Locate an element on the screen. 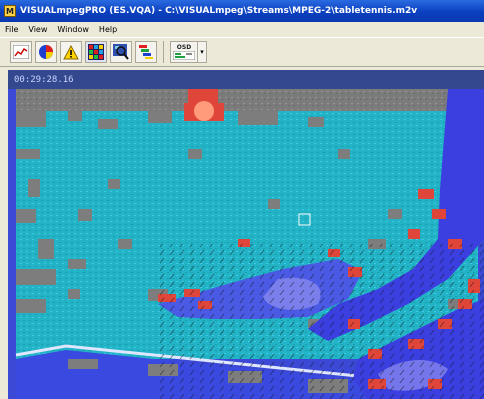  menu-help: Help is located at coordinates (108, 29).